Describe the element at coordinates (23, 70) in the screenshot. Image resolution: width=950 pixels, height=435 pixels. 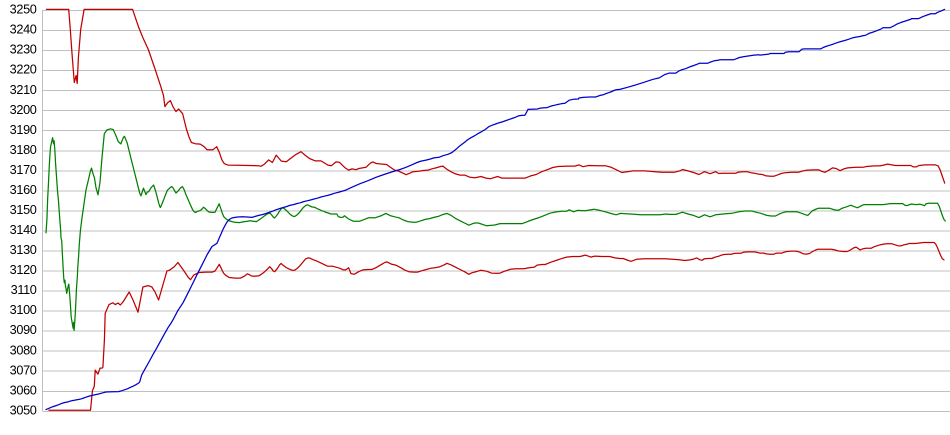
I see `svg-text: 3220` at that location.